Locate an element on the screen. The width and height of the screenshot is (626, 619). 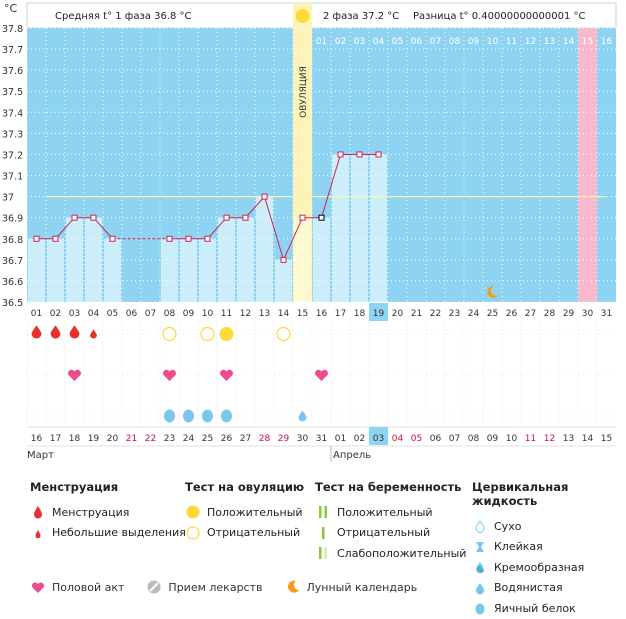
top-day-label: 04 is located at coordinates (379, 42).